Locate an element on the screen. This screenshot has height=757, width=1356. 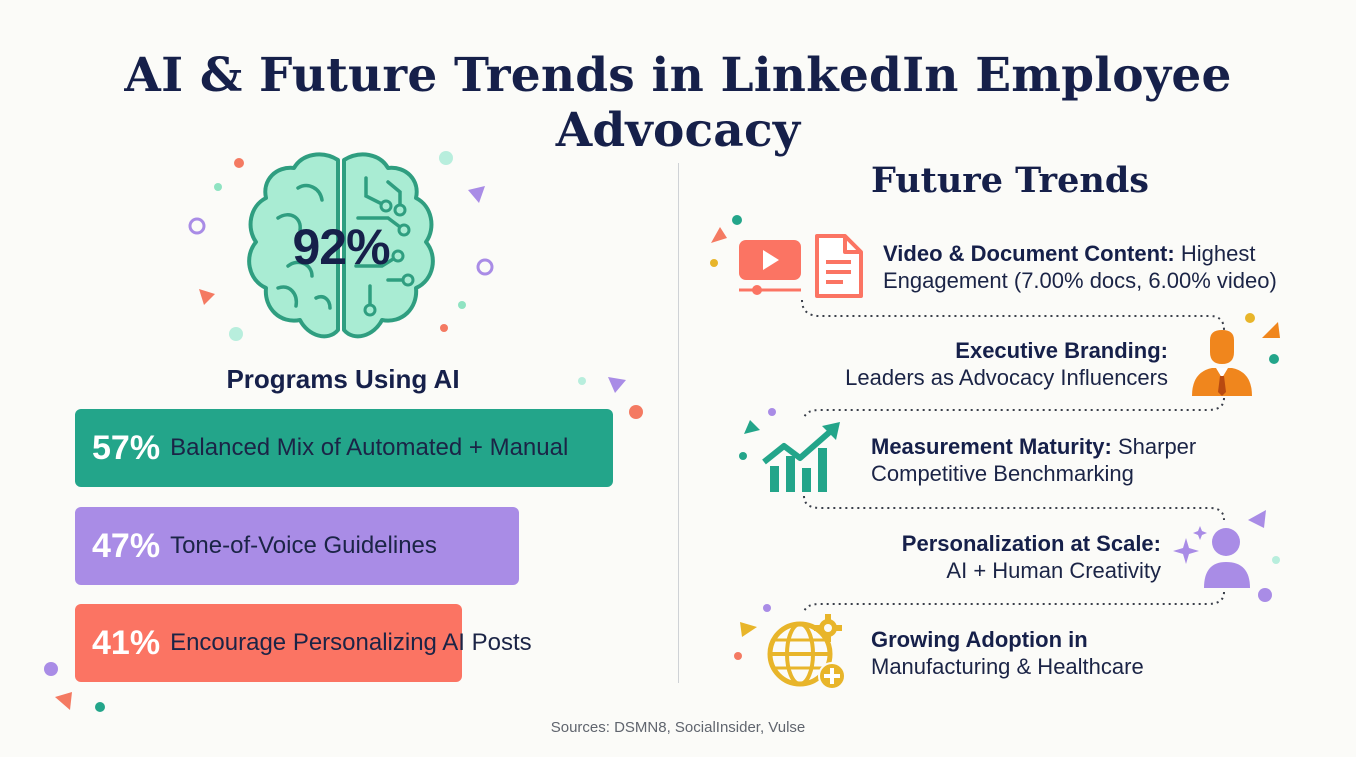
trend-text-line2: Manufacturing & Healthcare is located at coordinates (1007, 666).